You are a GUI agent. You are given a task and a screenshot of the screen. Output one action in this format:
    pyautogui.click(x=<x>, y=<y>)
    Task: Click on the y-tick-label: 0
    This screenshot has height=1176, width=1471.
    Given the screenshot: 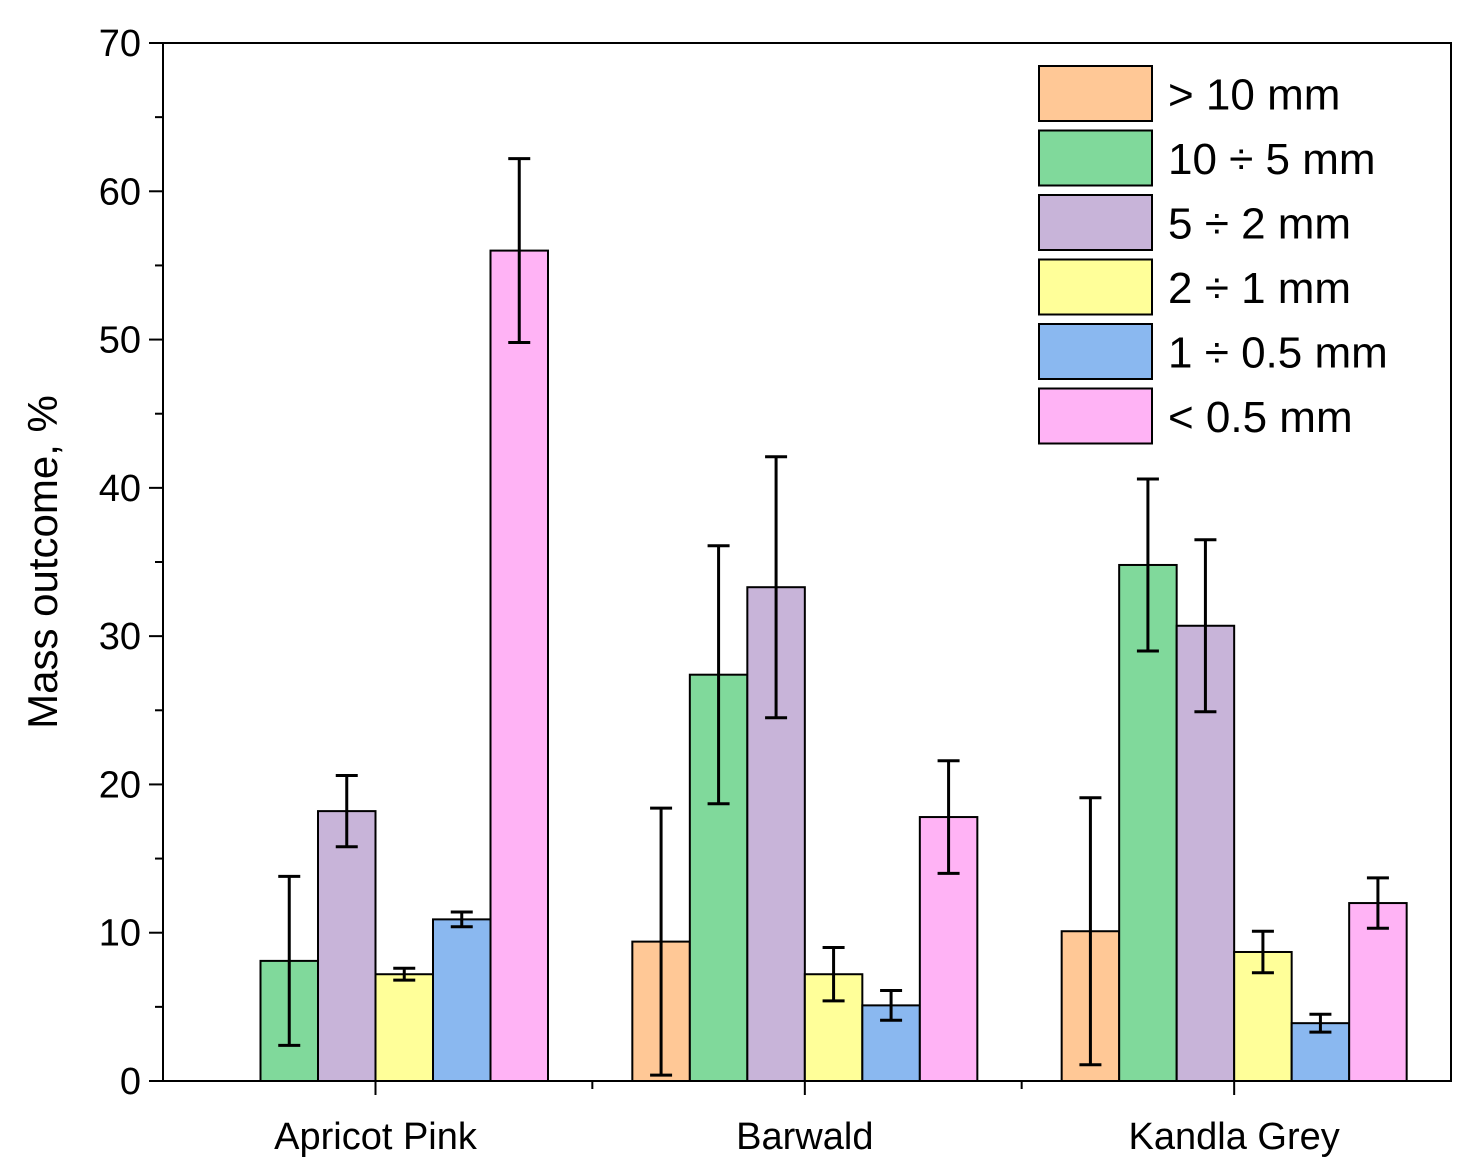 What is the action you would take?
    pyautogui.click(x=130, y=1082)
    